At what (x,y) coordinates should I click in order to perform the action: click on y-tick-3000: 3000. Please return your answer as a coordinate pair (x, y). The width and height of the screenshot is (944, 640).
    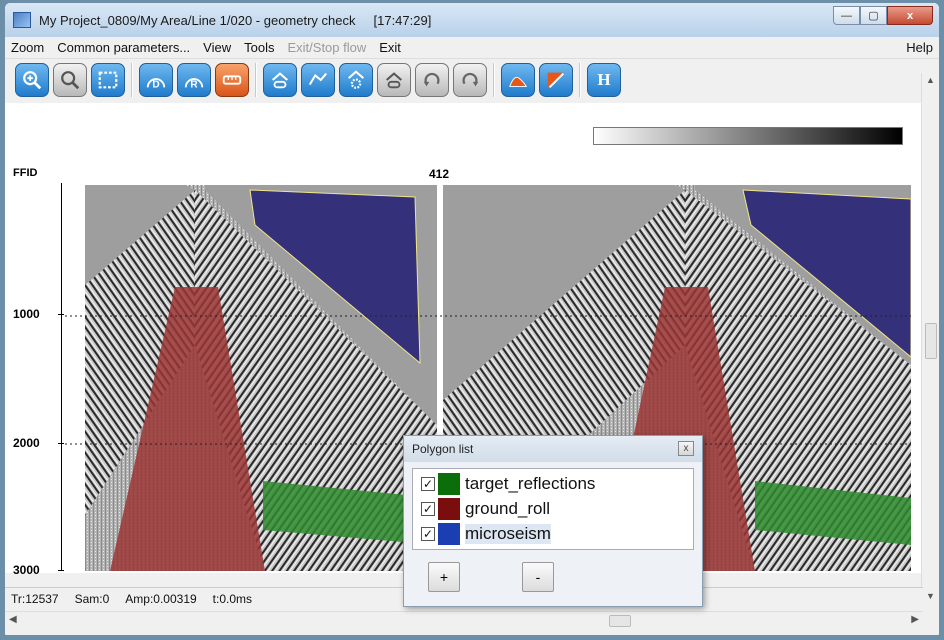
    Looking at the image, I should click on (38, 570).